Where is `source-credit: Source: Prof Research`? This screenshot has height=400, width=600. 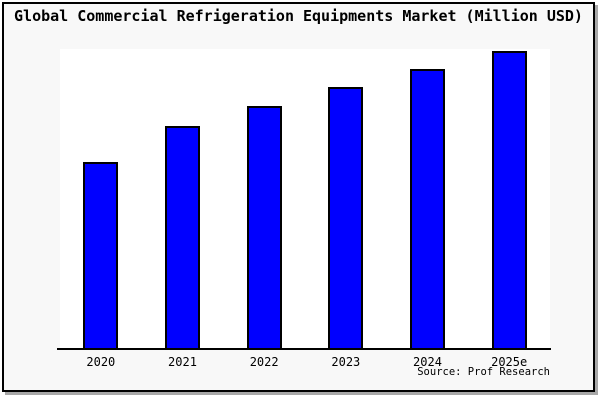 source-credit: Source: Prof Research is located at coordinates (483, 372).